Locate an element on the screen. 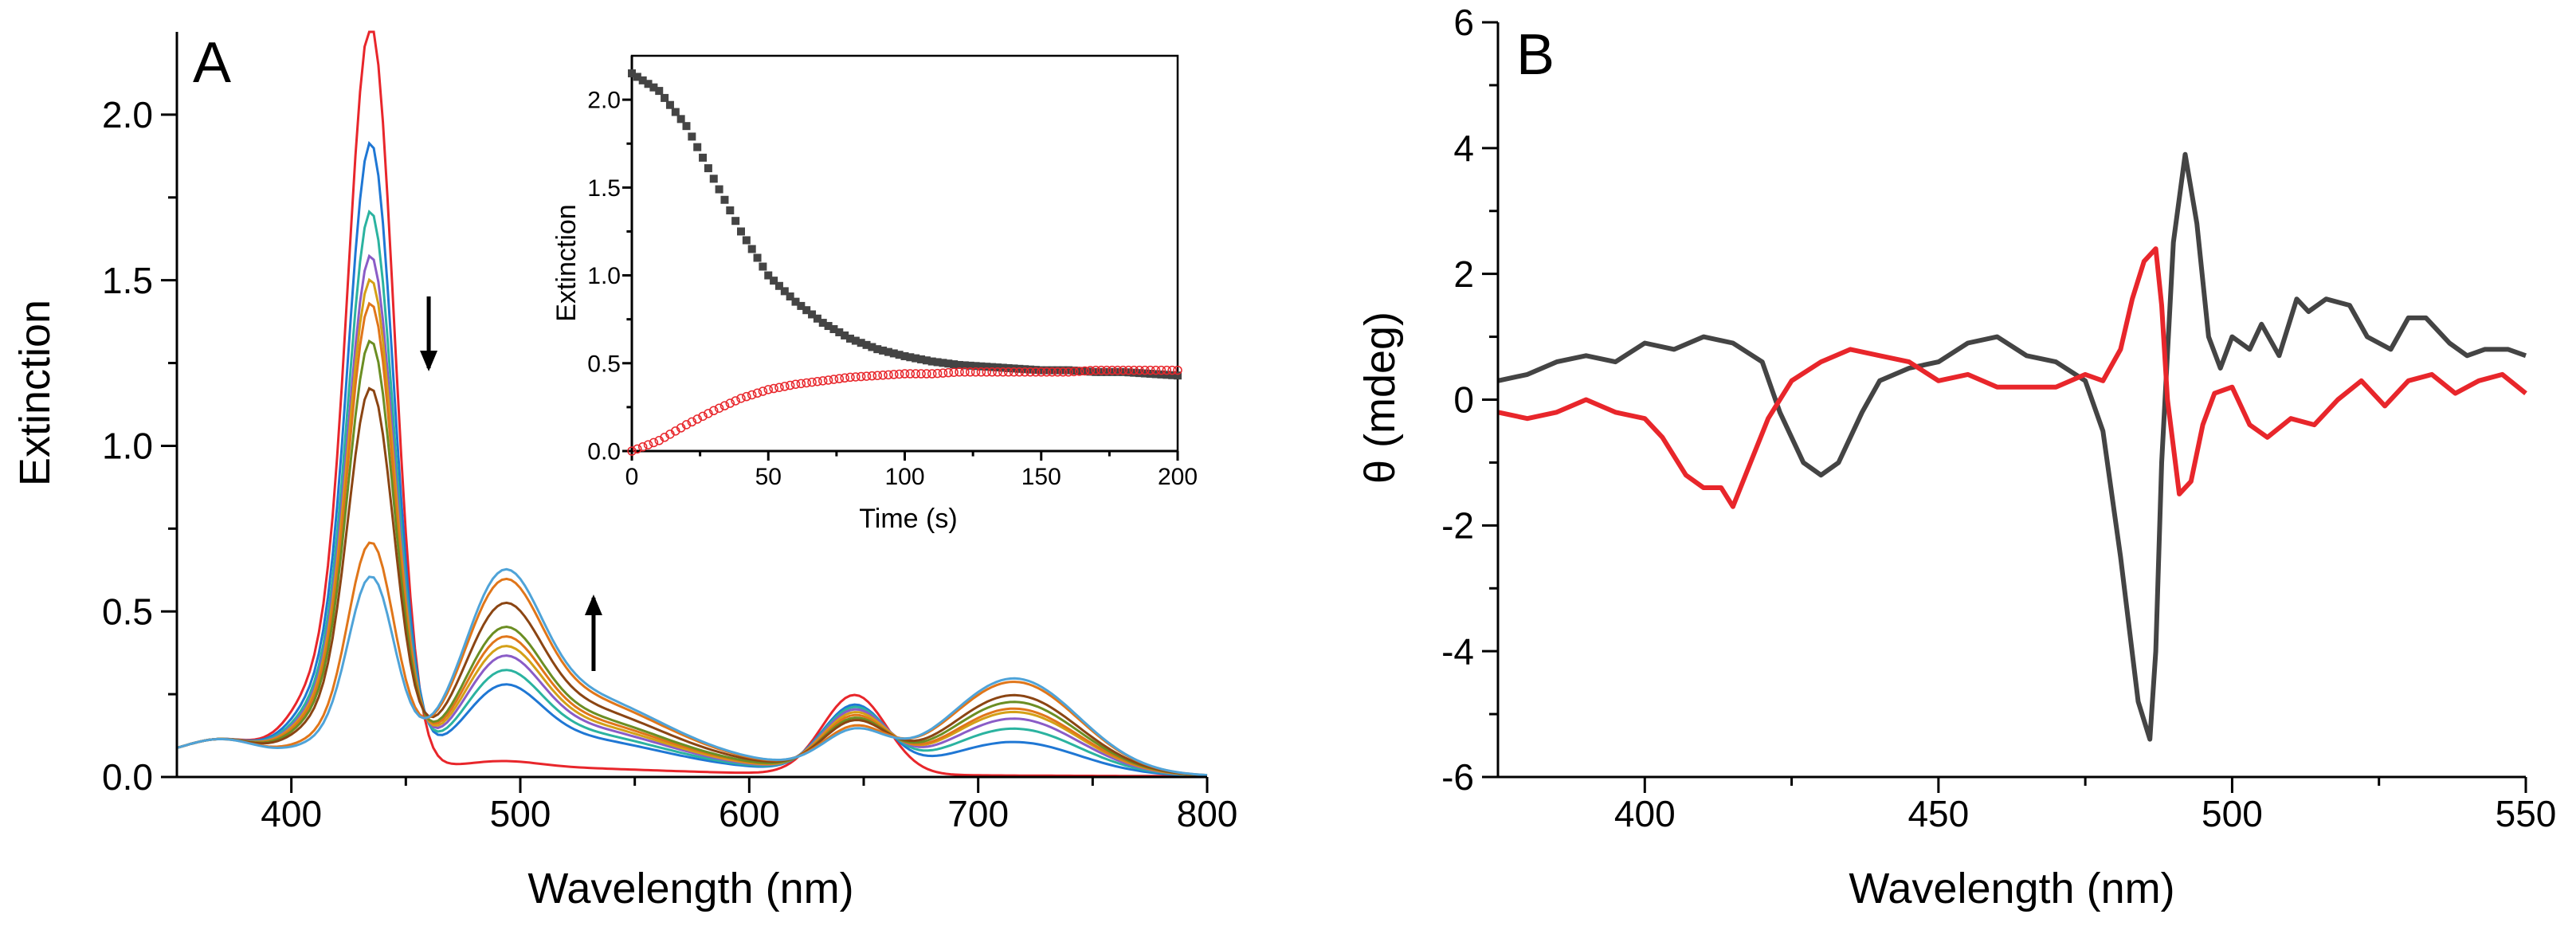 The width and height of the screenshot is (2576, 930). panel-a-y-tick-label: 1.5 is located at coordinates (128, 280).